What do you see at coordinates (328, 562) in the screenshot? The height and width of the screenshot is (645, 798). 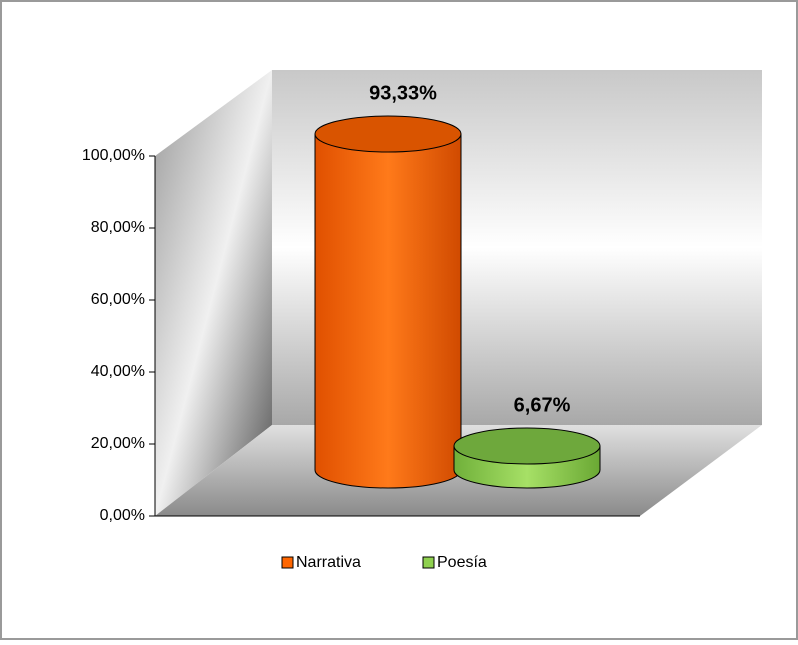 I see `legend-label: Narrativa` at bounding box center [328, 562].